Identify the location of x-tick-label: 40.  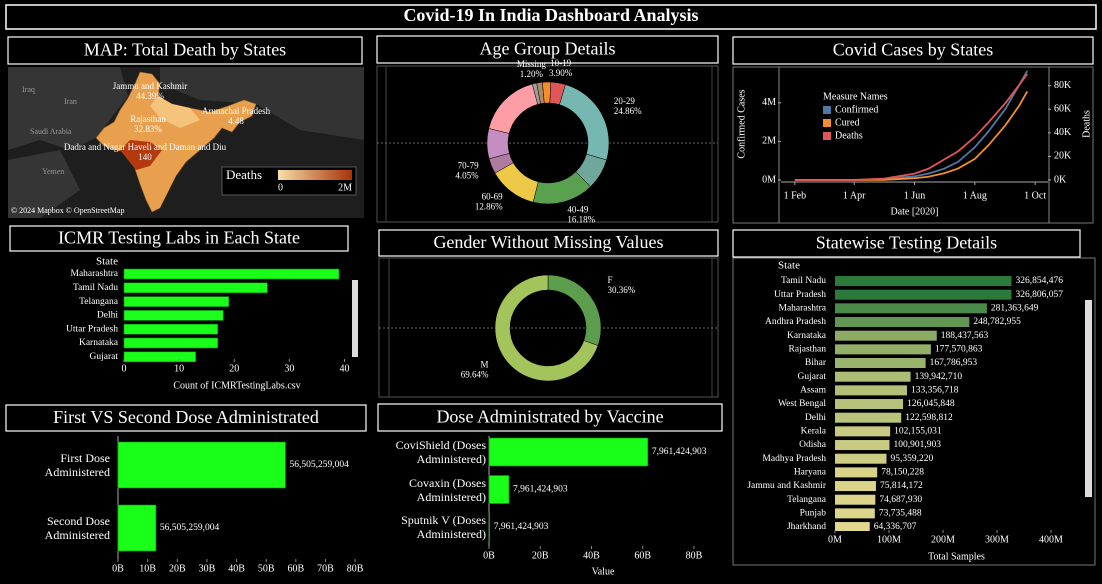
(344, 368).